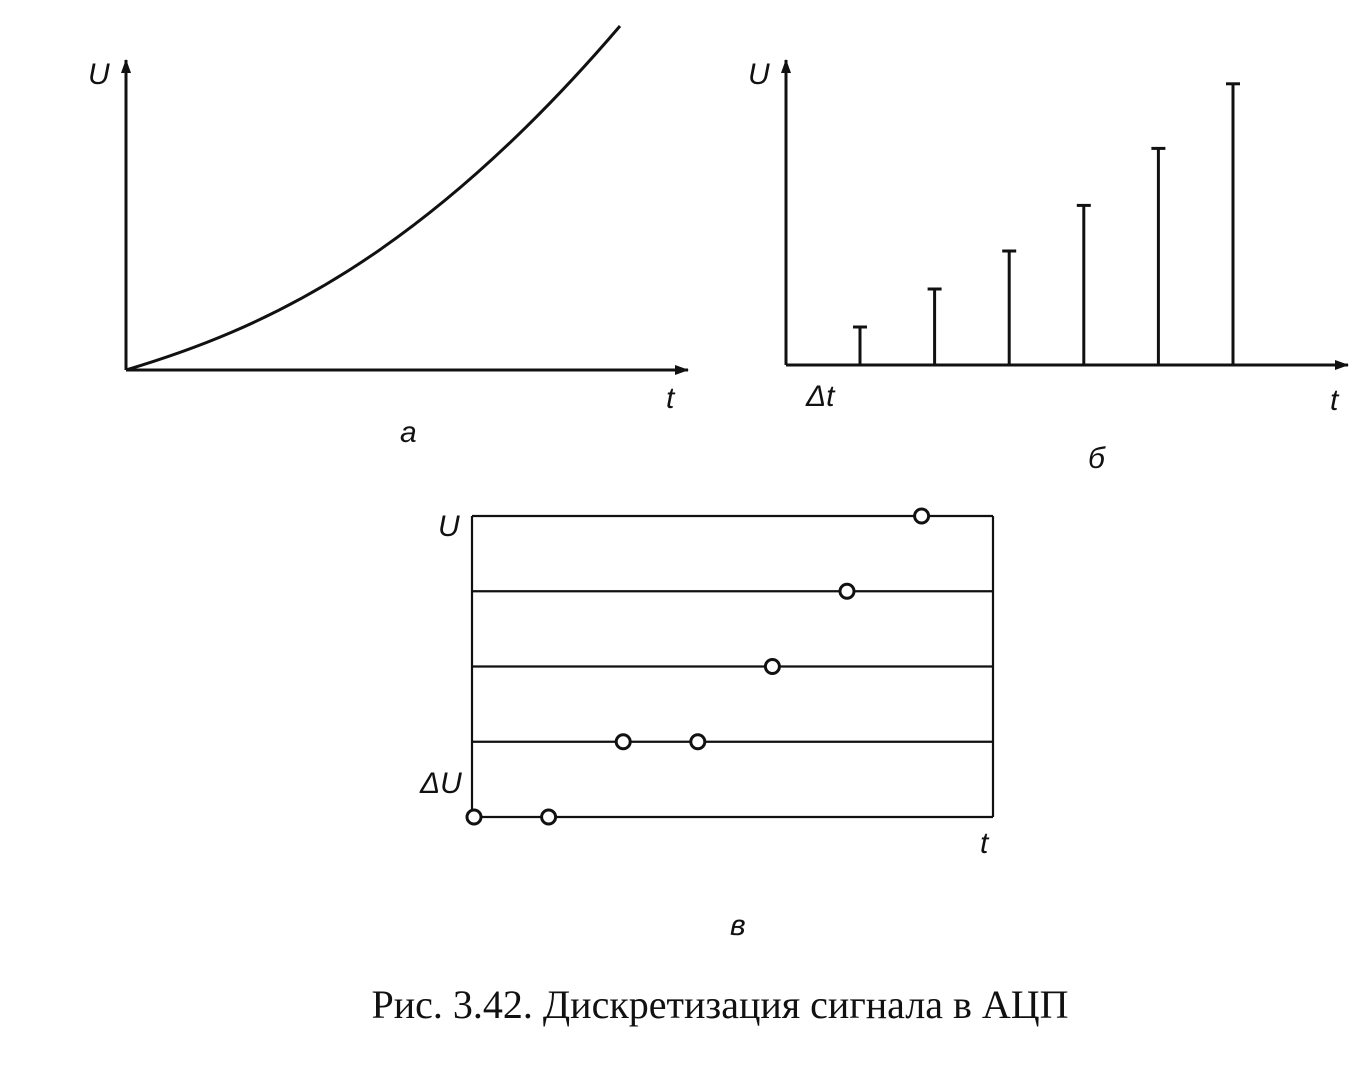 This screenshot has height=1071, width=1367. I want to click on quantization-grid, so click(732, 666).